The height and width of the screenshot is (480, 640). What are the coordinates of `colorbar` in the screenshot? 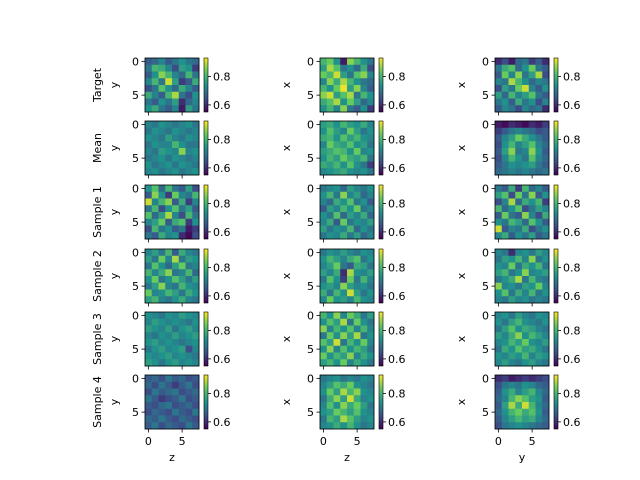 It's located at (556, 402).